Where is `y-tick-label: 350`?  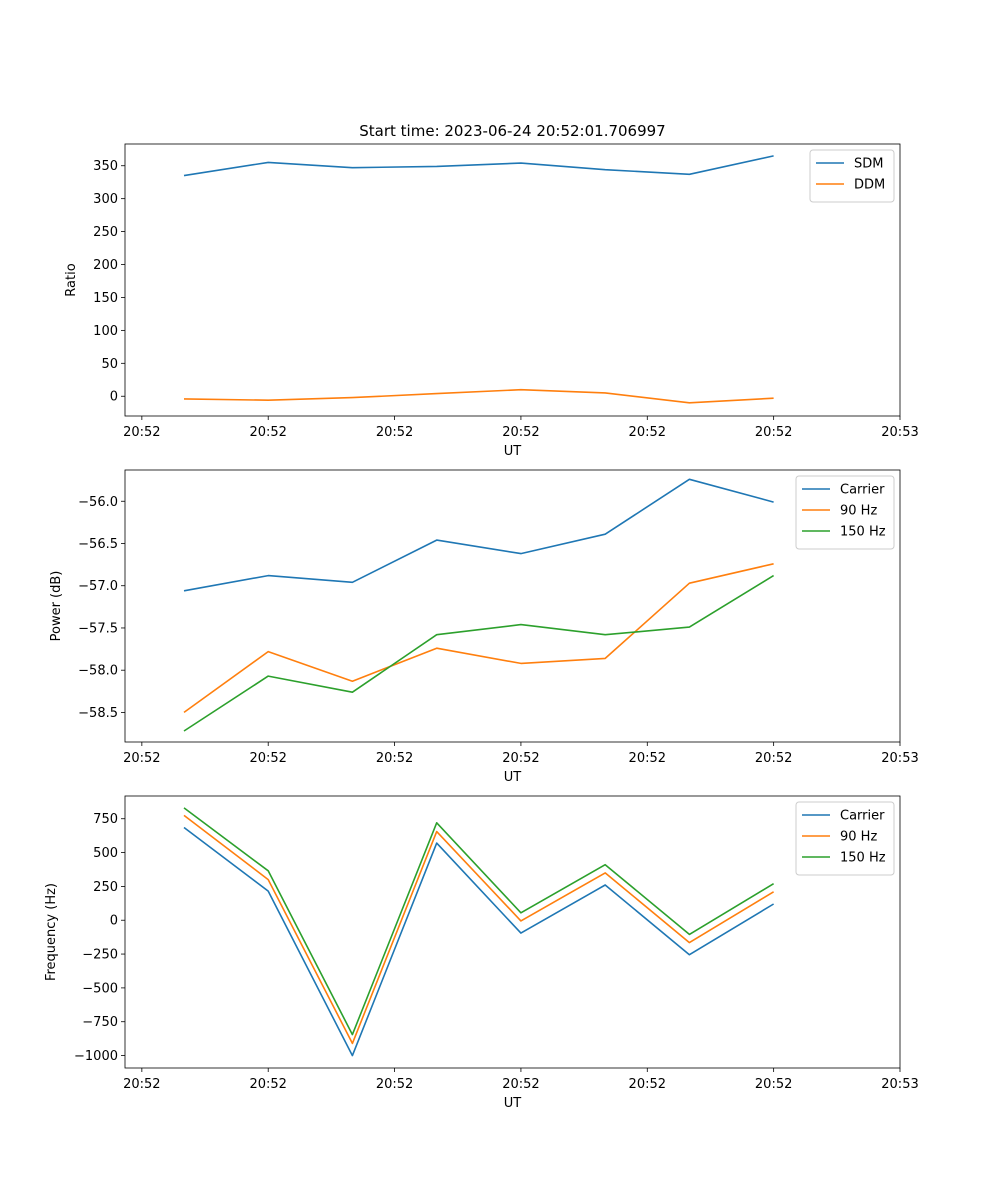
y-tick-label: 350 is located at coordinates (105, 166).